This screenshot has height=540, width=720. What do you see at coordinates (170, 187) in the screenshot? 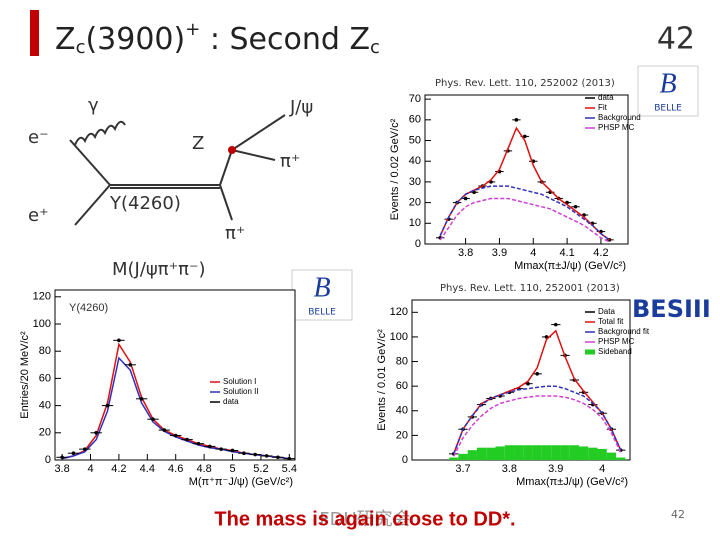
I see `feynman-diagram: γ e⁻ e⁺ Z J/ψ π⁺ π⁺ Y(4260) M(J/ψπ⁺π⁻)` at bounding box center [170, 187].